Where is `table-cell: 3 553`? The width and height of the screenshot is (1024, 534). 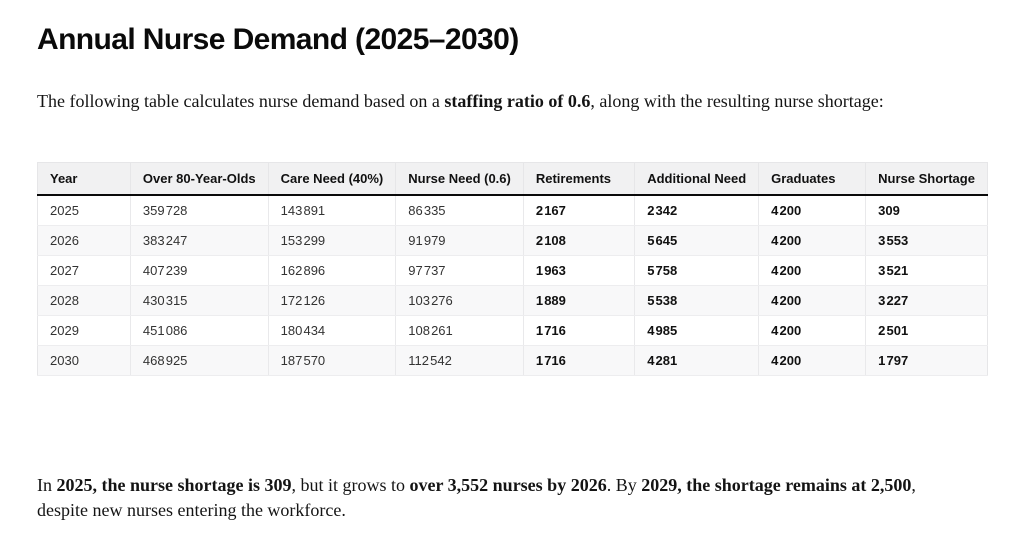 table-cell: 3 553 is located at coordinates (926, 241).